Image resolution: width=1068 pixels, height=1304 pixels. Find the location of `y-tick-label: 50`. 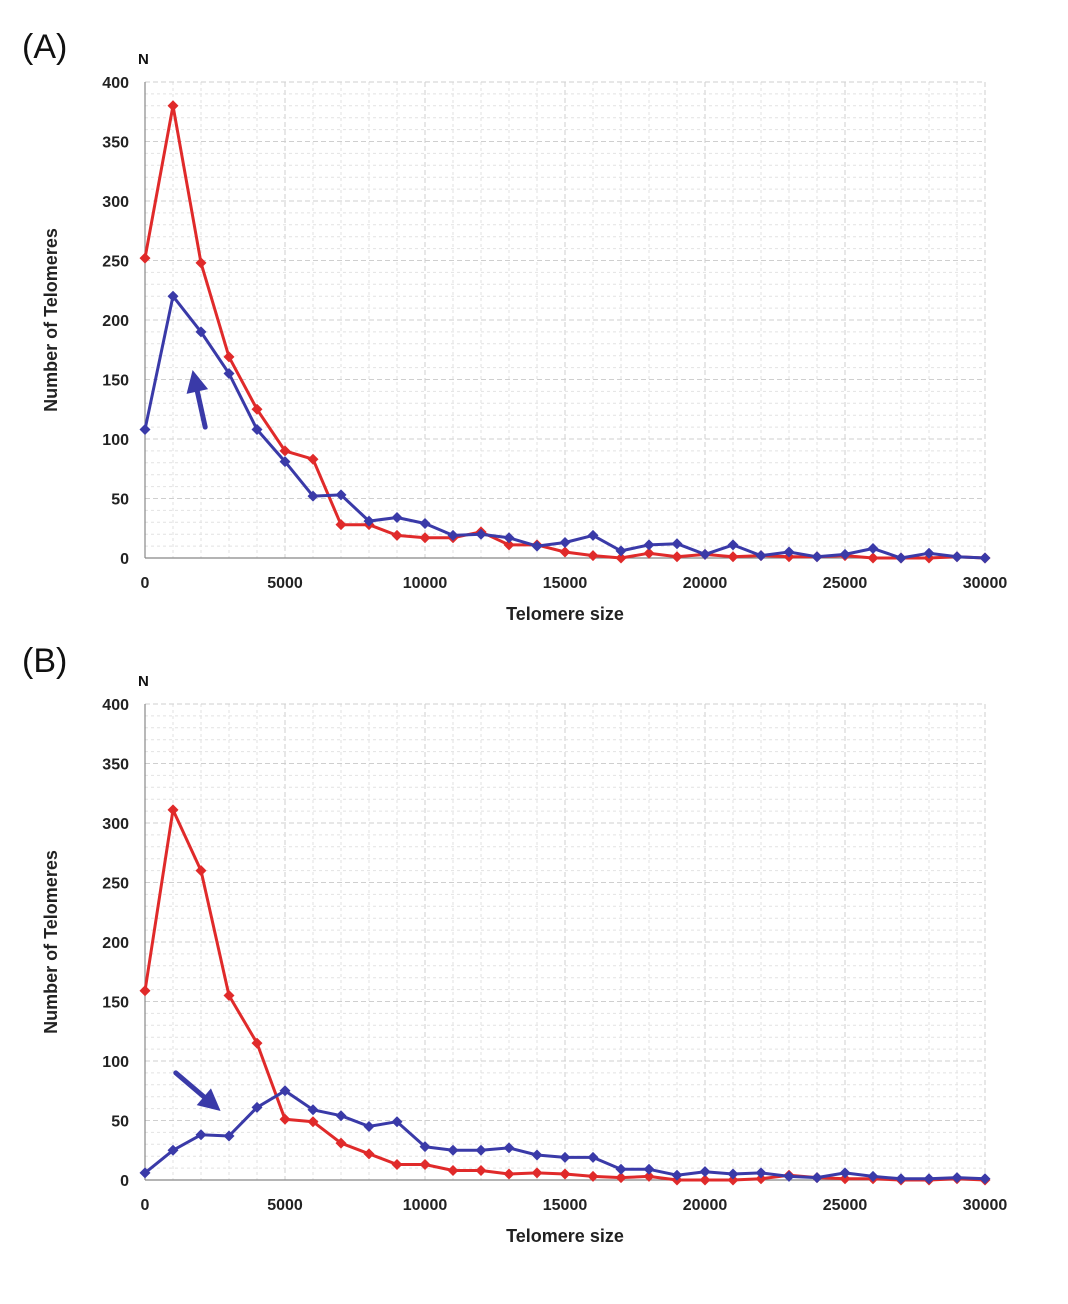

y-tick-label: 50 is located at coordinates (120, 500).